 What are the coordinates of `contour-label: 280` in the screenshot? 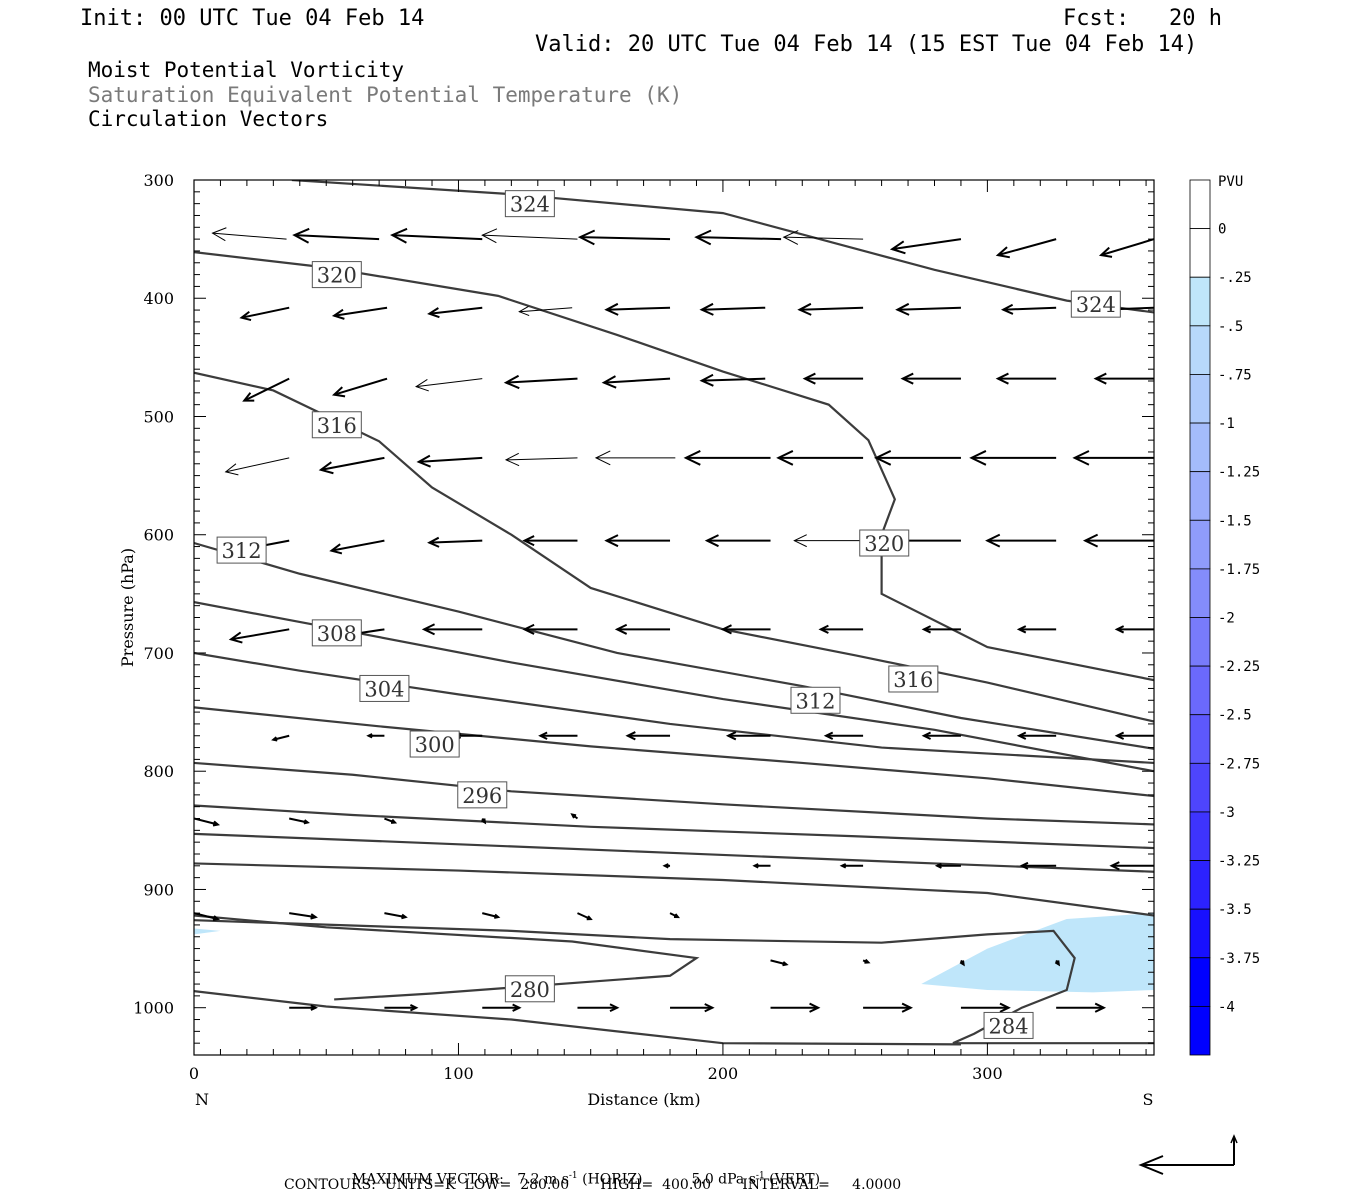 It's located at (530, 990).